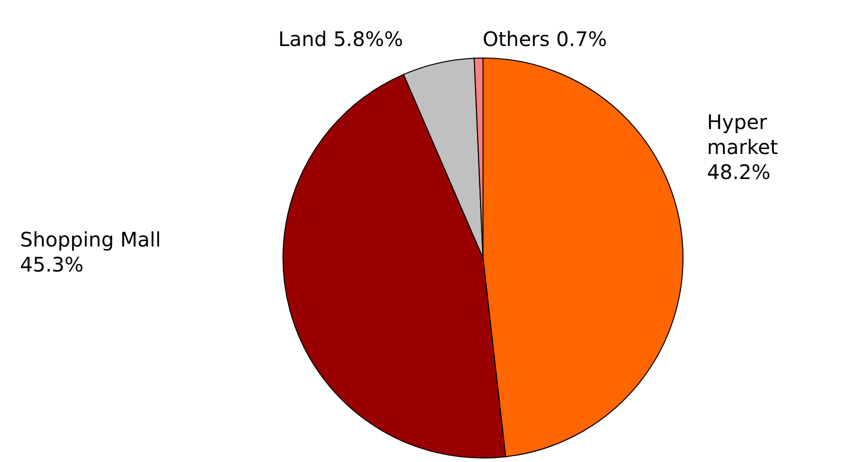 The height and width of the screenshot is (462, 841). What do you see at coordinates (341, 39) in the screenshot?
I see `slice-label: Land 5.8%%` at bounding box center [341, 39].